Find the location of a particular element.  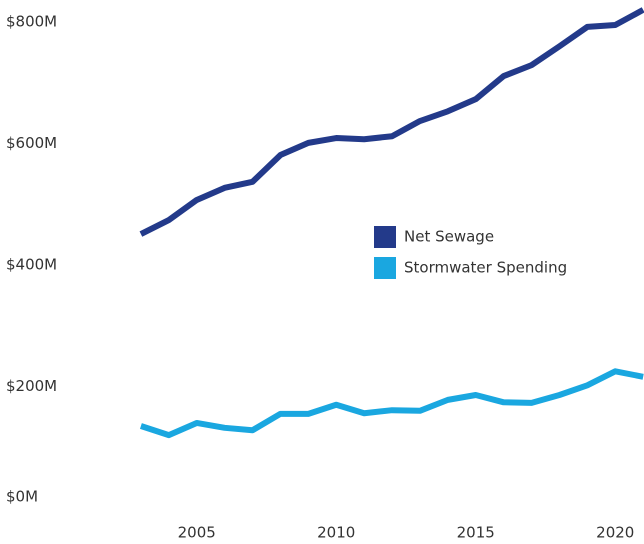

y-tick-label: $0M is located at coordinates (22, 497).